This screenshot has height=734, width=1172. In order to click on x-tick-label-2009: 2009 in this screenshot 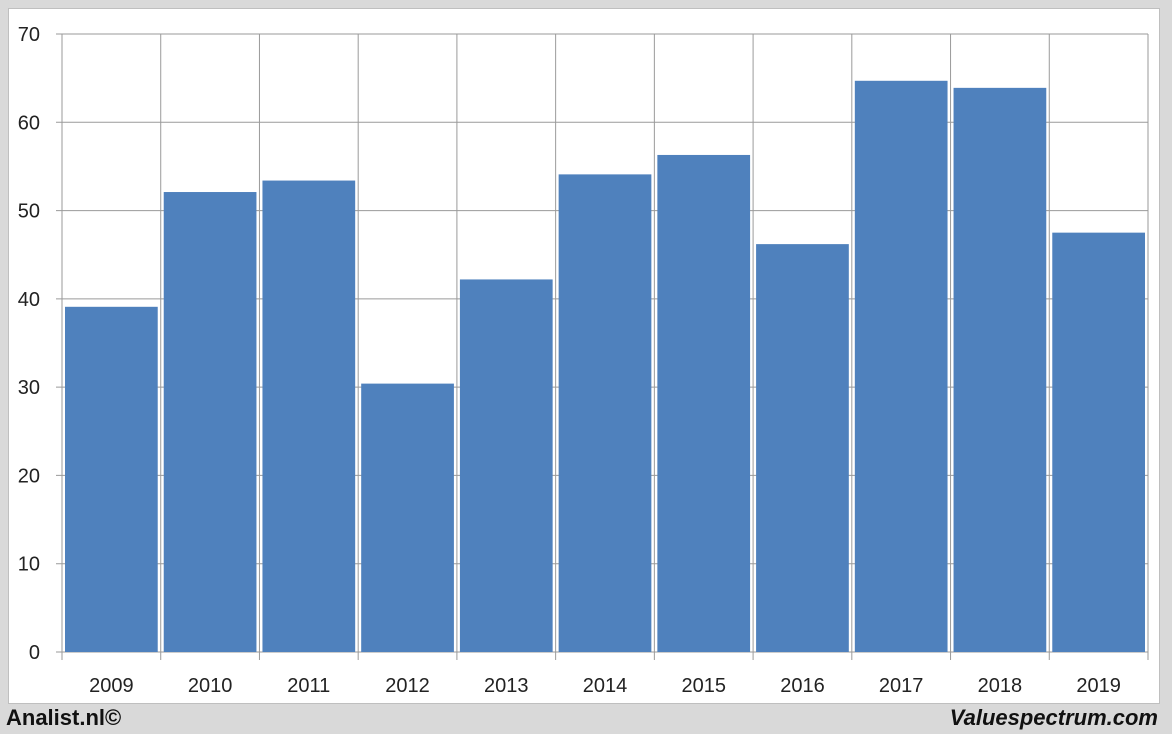, I will do `click(111, 686)`.